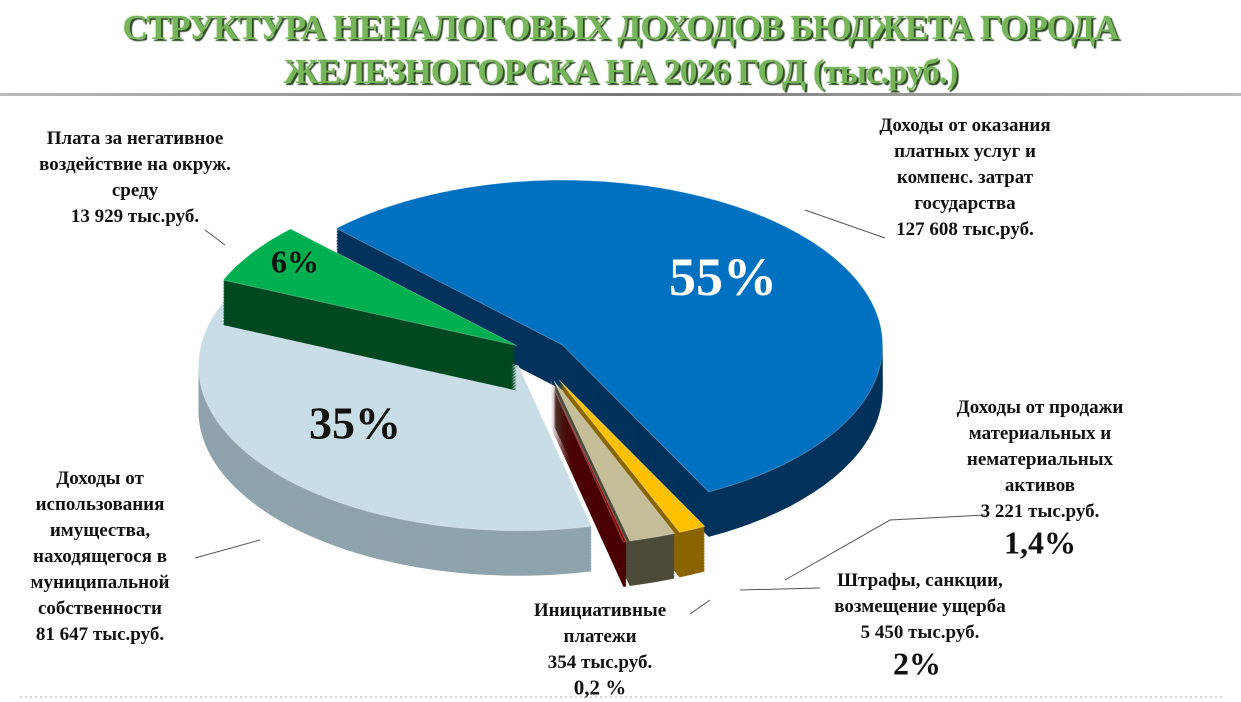 The width and height of the screenshot is (1241, 702). I want to click on value-label: 127 608 тыс.руб., so click(965, 229).